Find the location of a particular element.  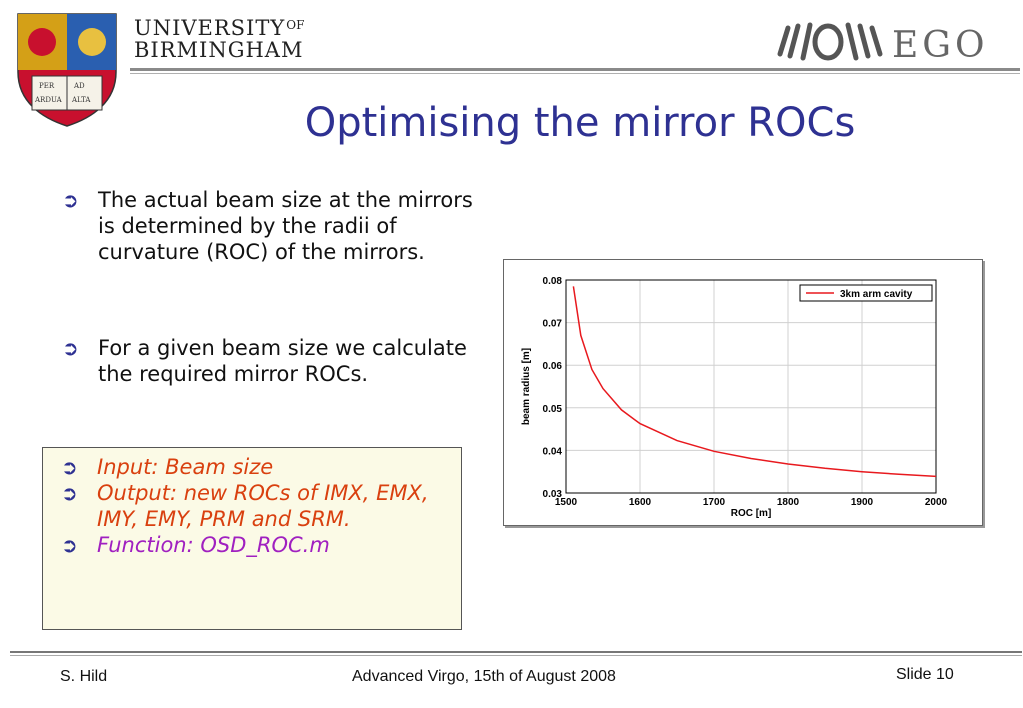

slide-title: Optimising the mirror ROCs is located at coordinates (580, 123).